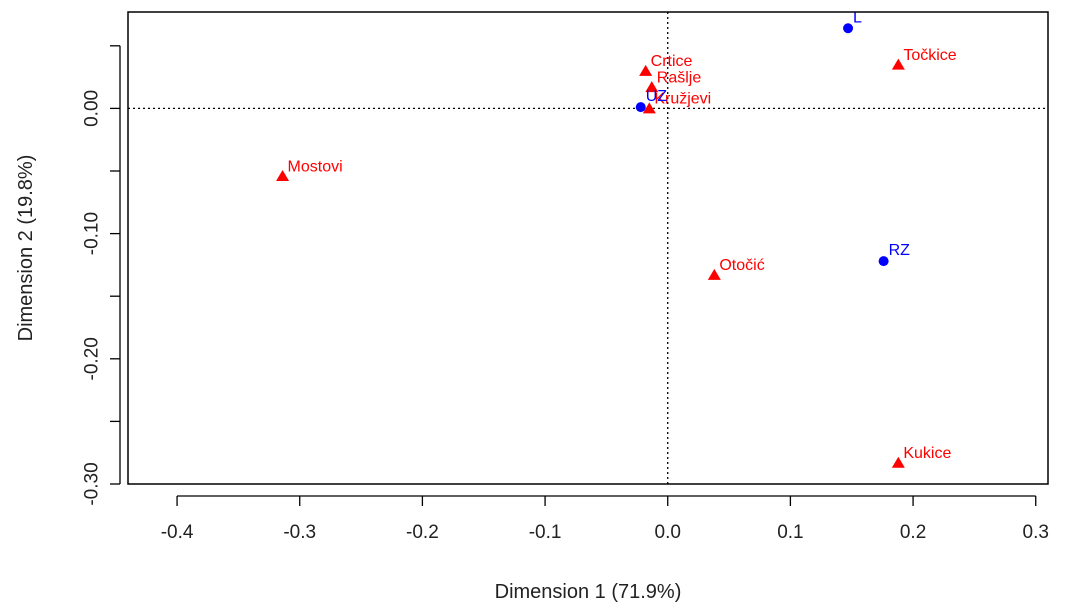 The image size is (1065, 608). I want to click on point-label: Mostovi, so click(315, 166).